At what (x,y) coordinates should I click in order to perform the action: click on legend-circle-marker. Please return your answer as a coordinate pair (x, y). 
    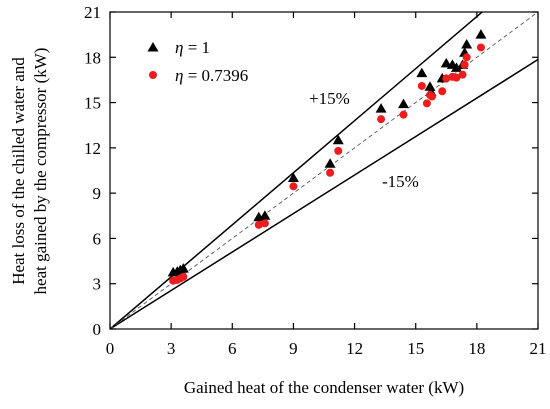
    Looking at the image, I should click on (153, 75).